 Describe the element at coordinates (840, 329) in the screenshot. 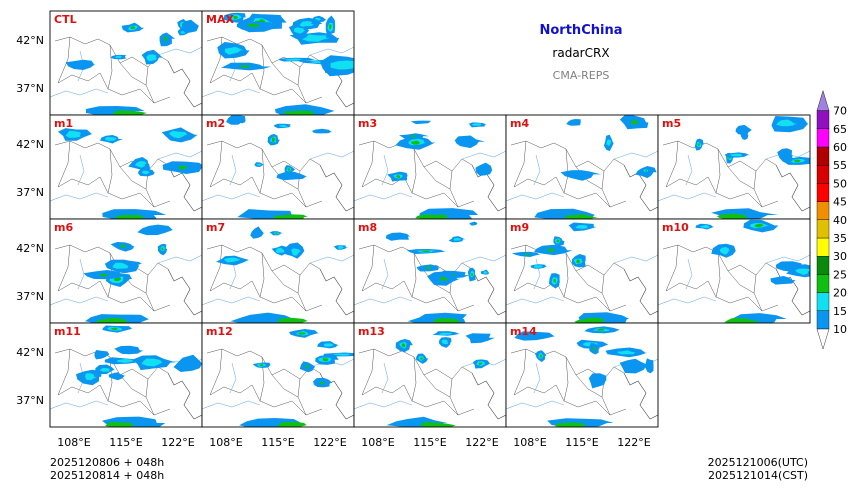

I see `colorbar-level-label: 10` at that location.